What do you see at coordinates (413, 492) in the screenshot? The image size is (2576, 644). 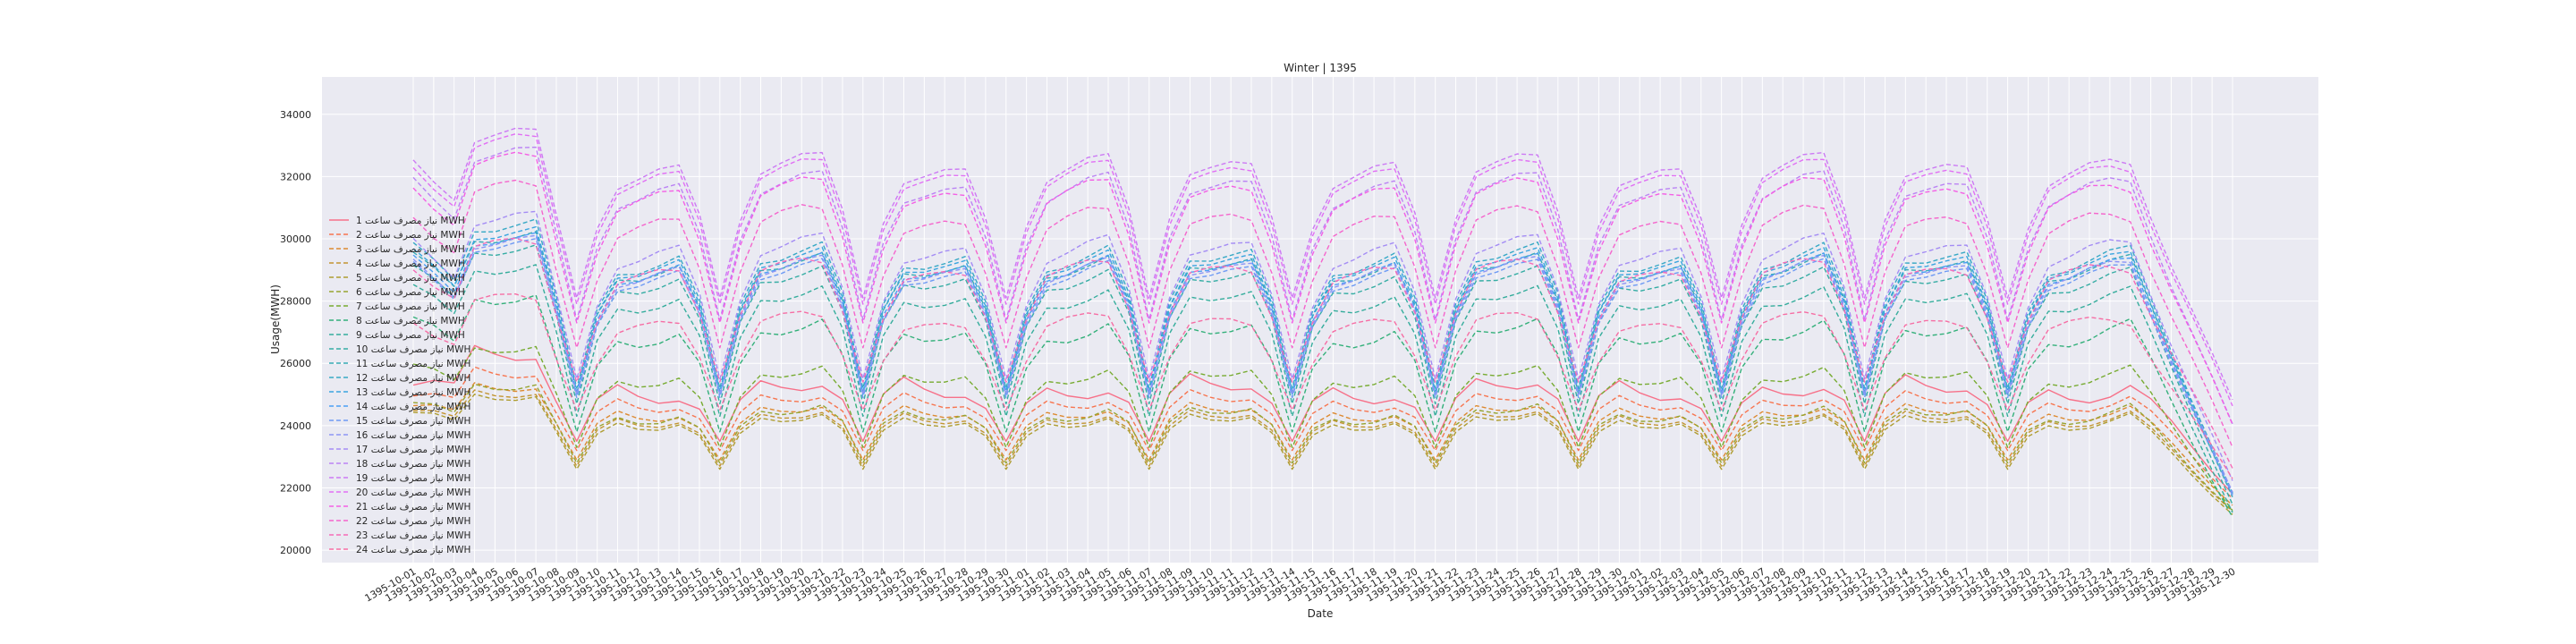 I see `legend-label: نیاز مصرف ساعت 20 MWH` at bounding box center [413, 492].